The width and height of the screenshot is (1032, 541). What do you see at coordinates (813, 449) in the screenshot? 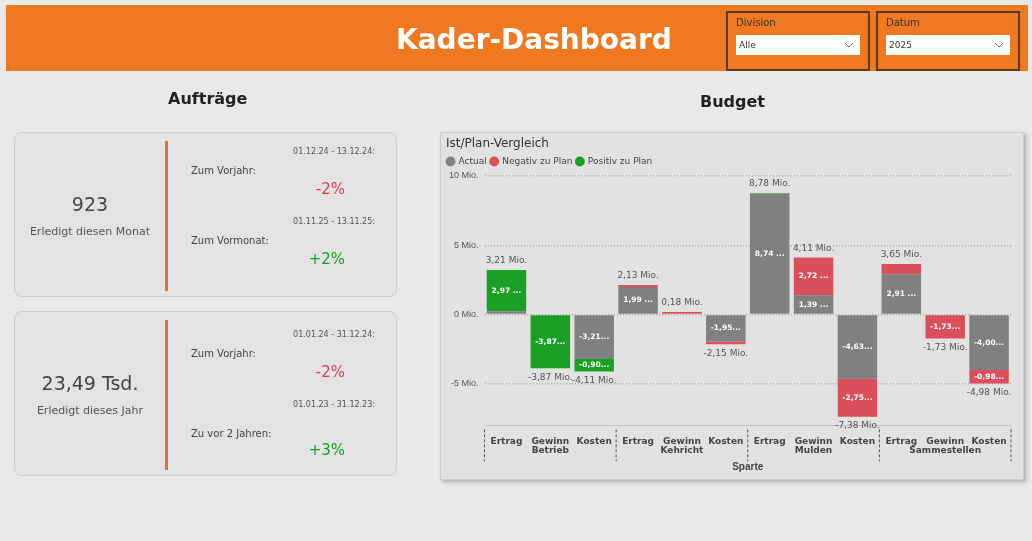
I see `text: Mulden` at bounding box center [813, 449].